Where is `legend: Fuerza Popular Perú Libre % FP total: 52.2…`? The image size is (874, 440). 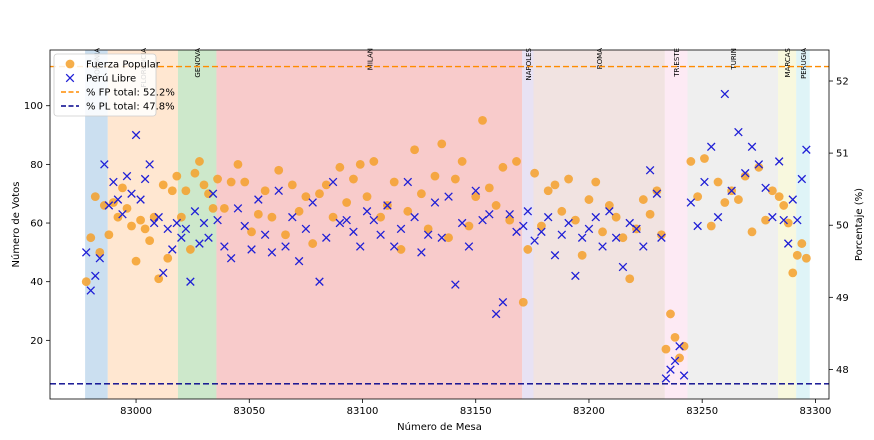 legend: Fuerza Popular Perú Libre % FP total: 52.2… is located at coordinates (114, 85).